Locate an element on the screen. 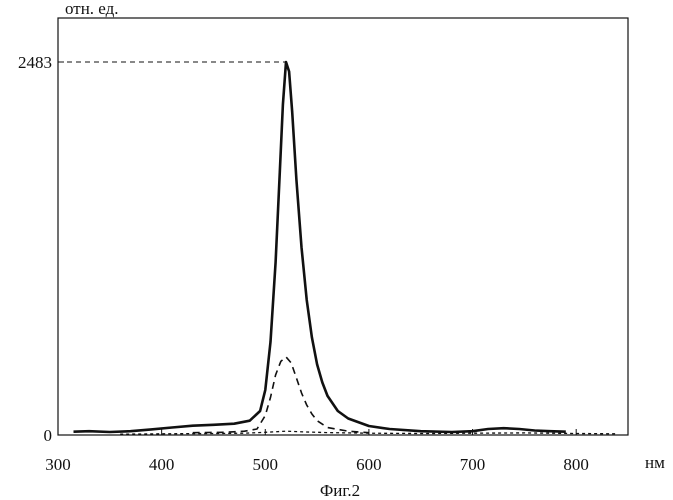 The image size is (673, 500). y-tick-label: 0 is located at coordinates (48, 435).